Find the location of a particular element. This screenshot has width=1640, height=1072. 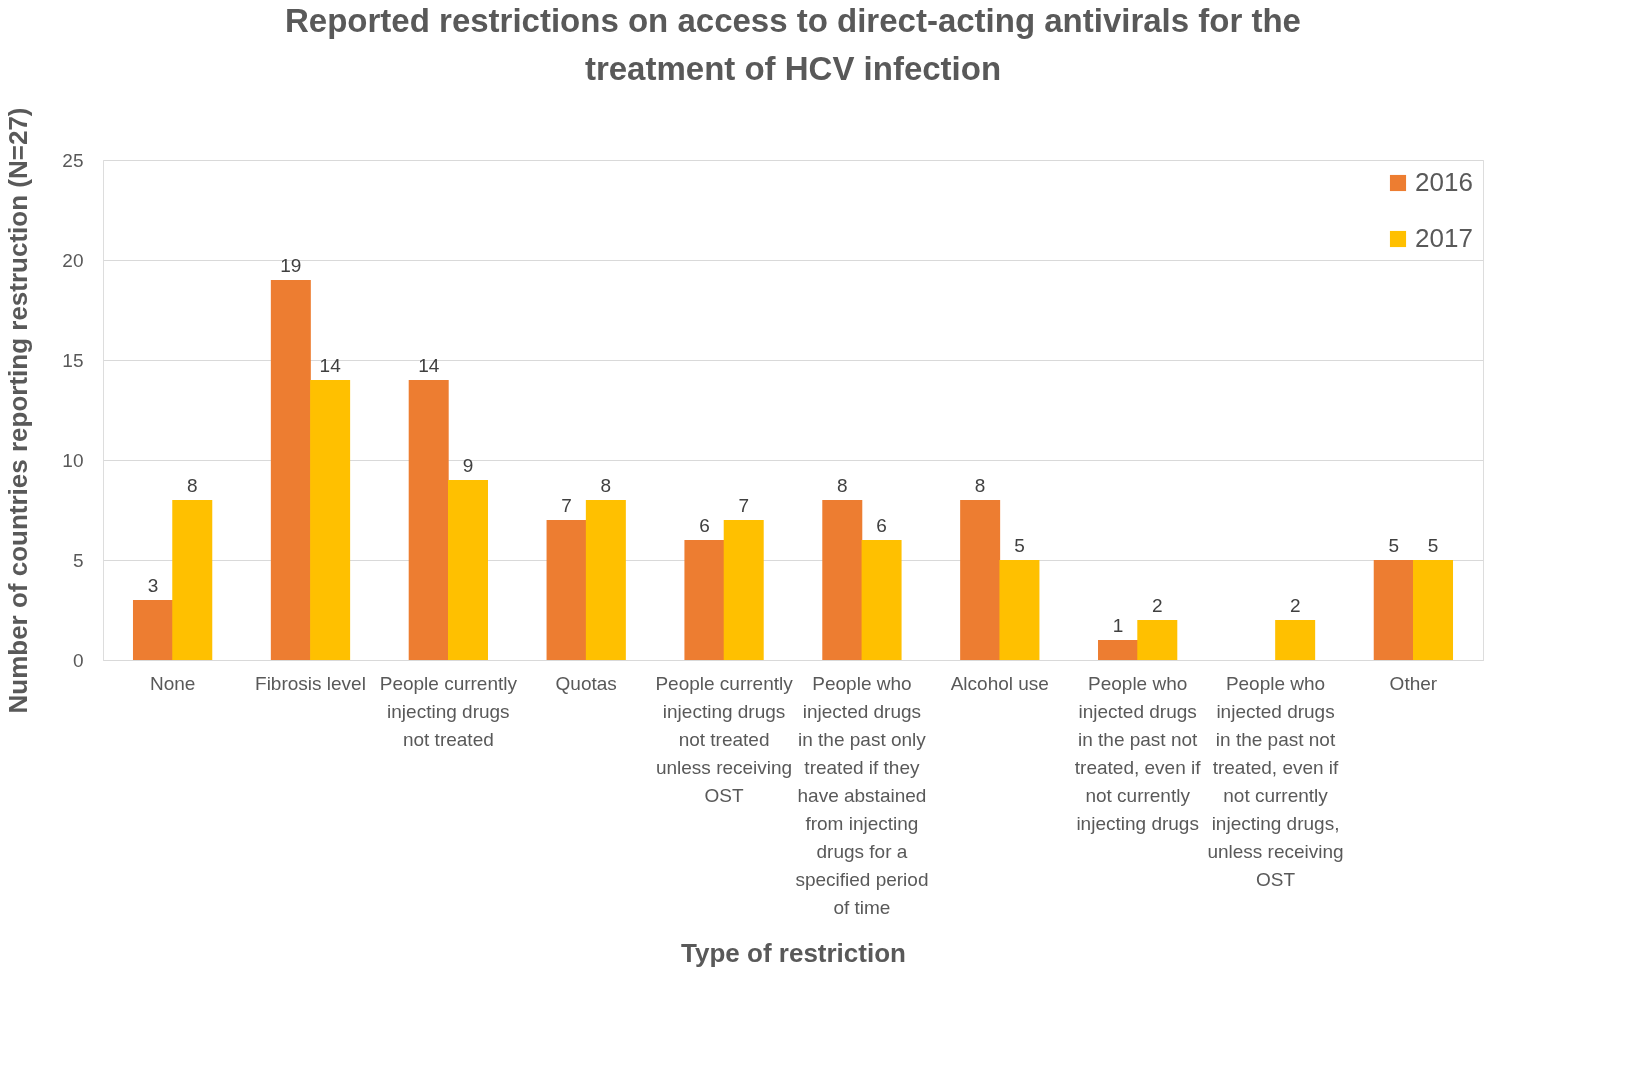

y-tick-label: 20 is located at coordinates (73, 260).